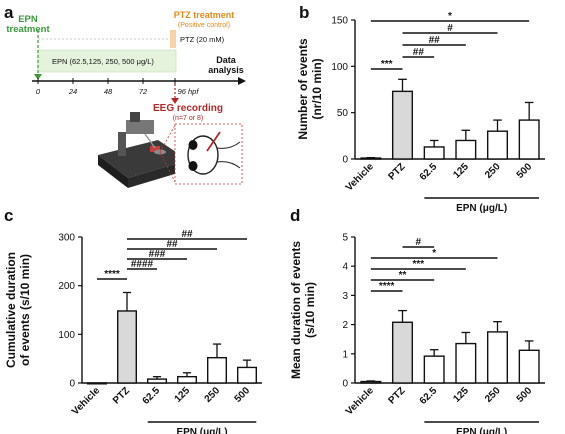  I want to click on timeline-tick-label: 96 hpf, so click(189, 91).